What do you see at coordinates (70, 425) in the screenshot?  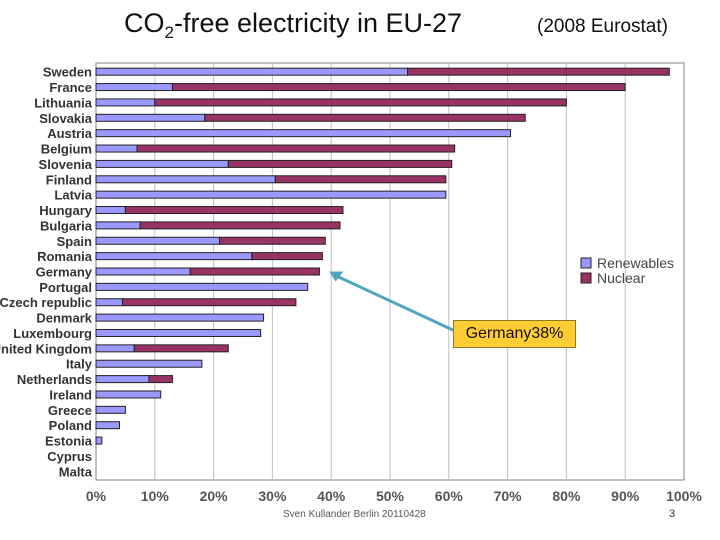 I see `category-label: Poland` at bounding box center [70, 425].